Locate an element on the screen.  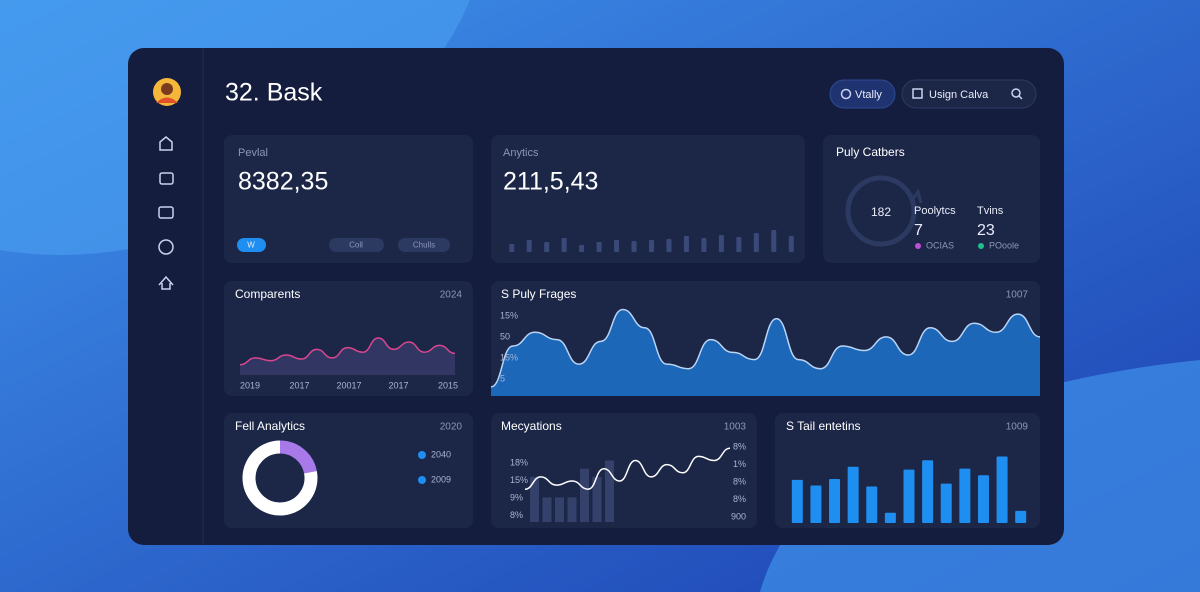
nav-settings is located at coordinates (166, 282).